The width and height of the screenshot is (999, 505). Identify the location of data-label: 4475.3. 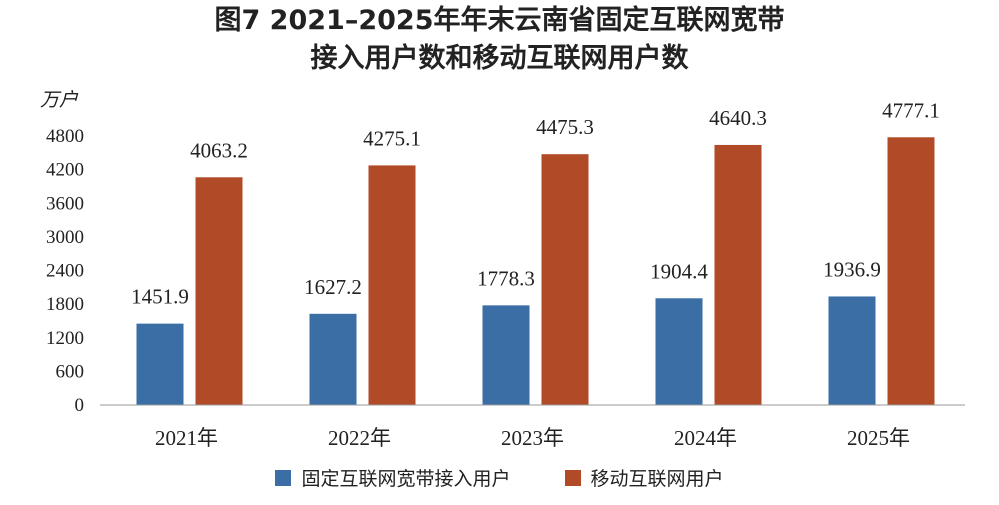
(565, 127).